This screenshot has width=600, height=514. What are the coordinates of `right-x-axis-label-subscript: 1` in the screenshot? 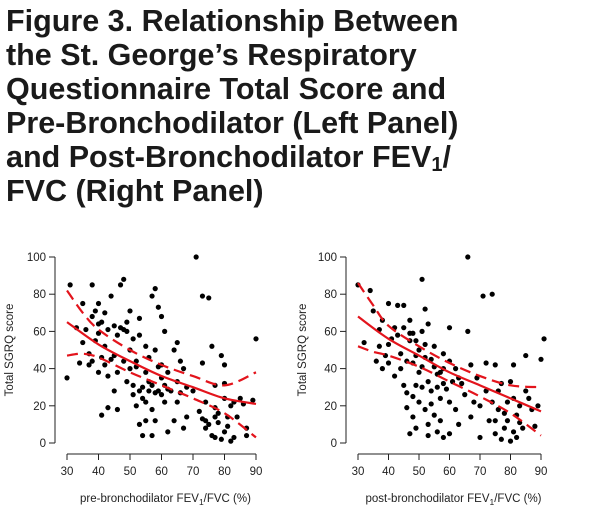 It's located at (492, 502).